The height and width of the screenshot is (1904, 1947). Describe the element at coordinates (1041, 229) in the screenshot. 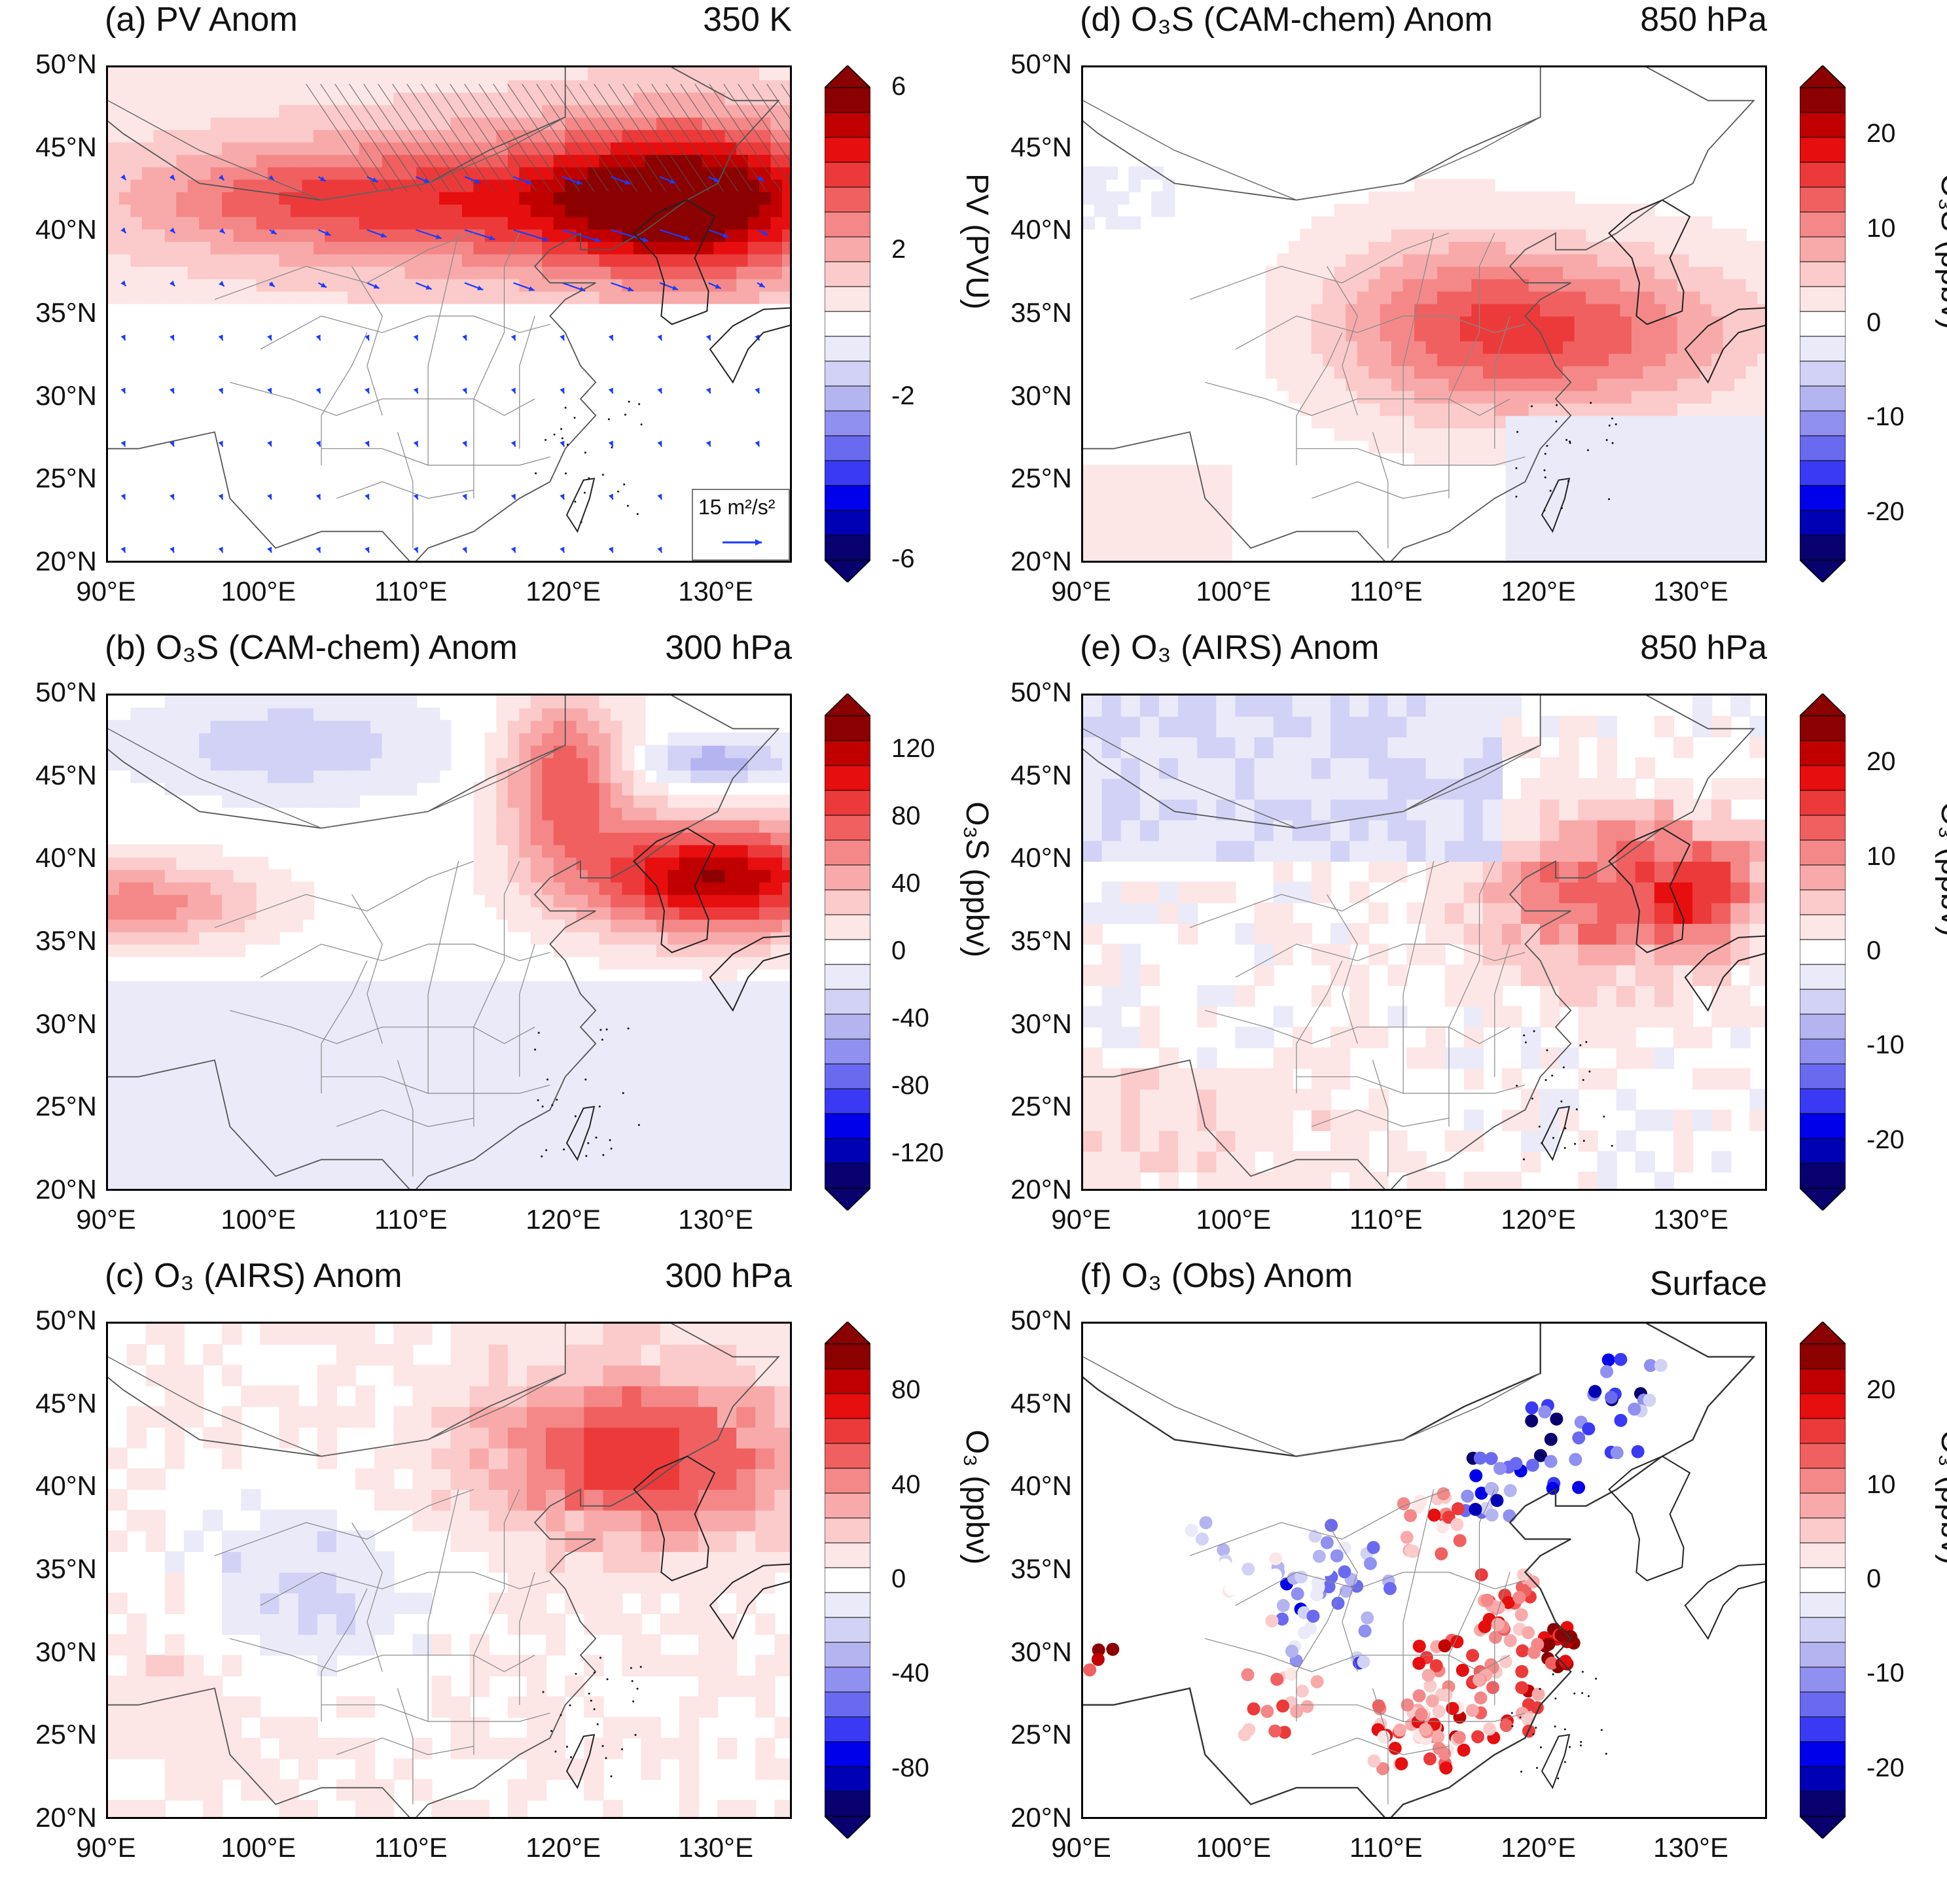

I see `lat-tick-label: 40°N` at that location.